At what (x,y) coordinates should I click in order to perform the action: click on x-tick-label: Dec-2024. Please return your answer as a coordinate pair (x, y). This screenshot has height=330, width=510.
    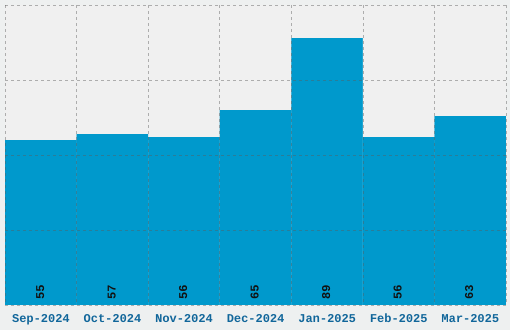
    Looking at the image, I should click on (255, 319).